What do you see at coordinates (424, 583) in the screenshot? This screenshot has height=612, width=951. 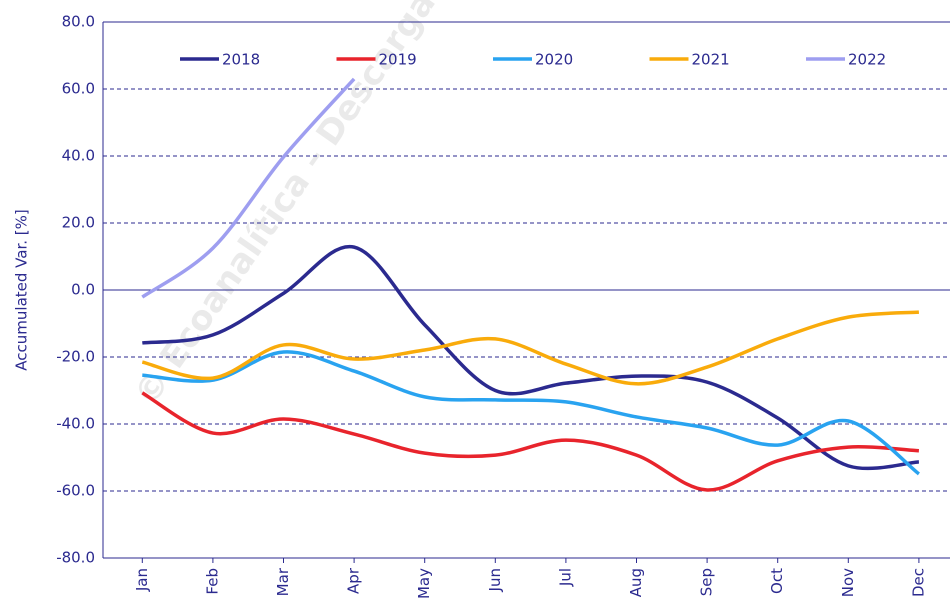 I see `x-tick-label: May` at bounding box center [424, 583].